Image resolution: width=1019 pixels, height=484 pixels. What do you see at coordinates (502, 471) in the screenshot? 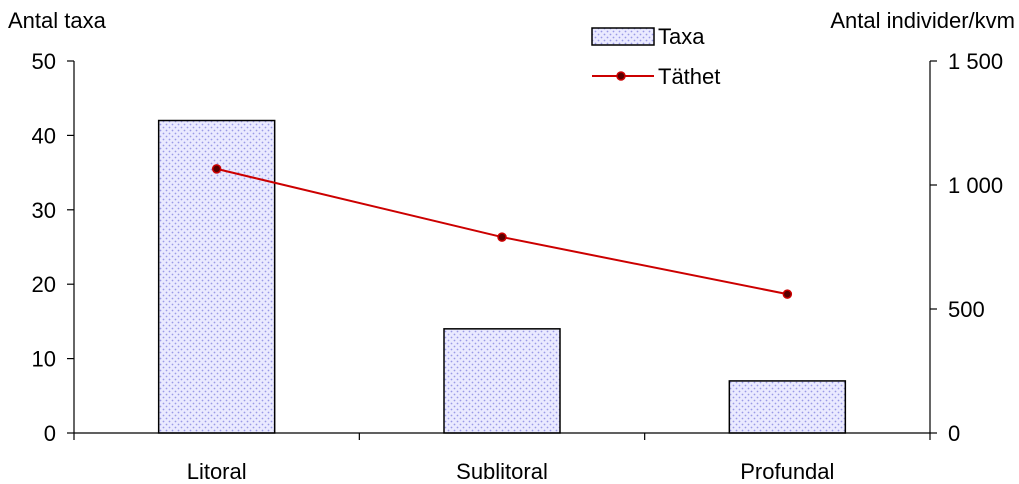
I see `x-tick-label-sublitoral: Sublitoral` at bounding box center [502, 471].